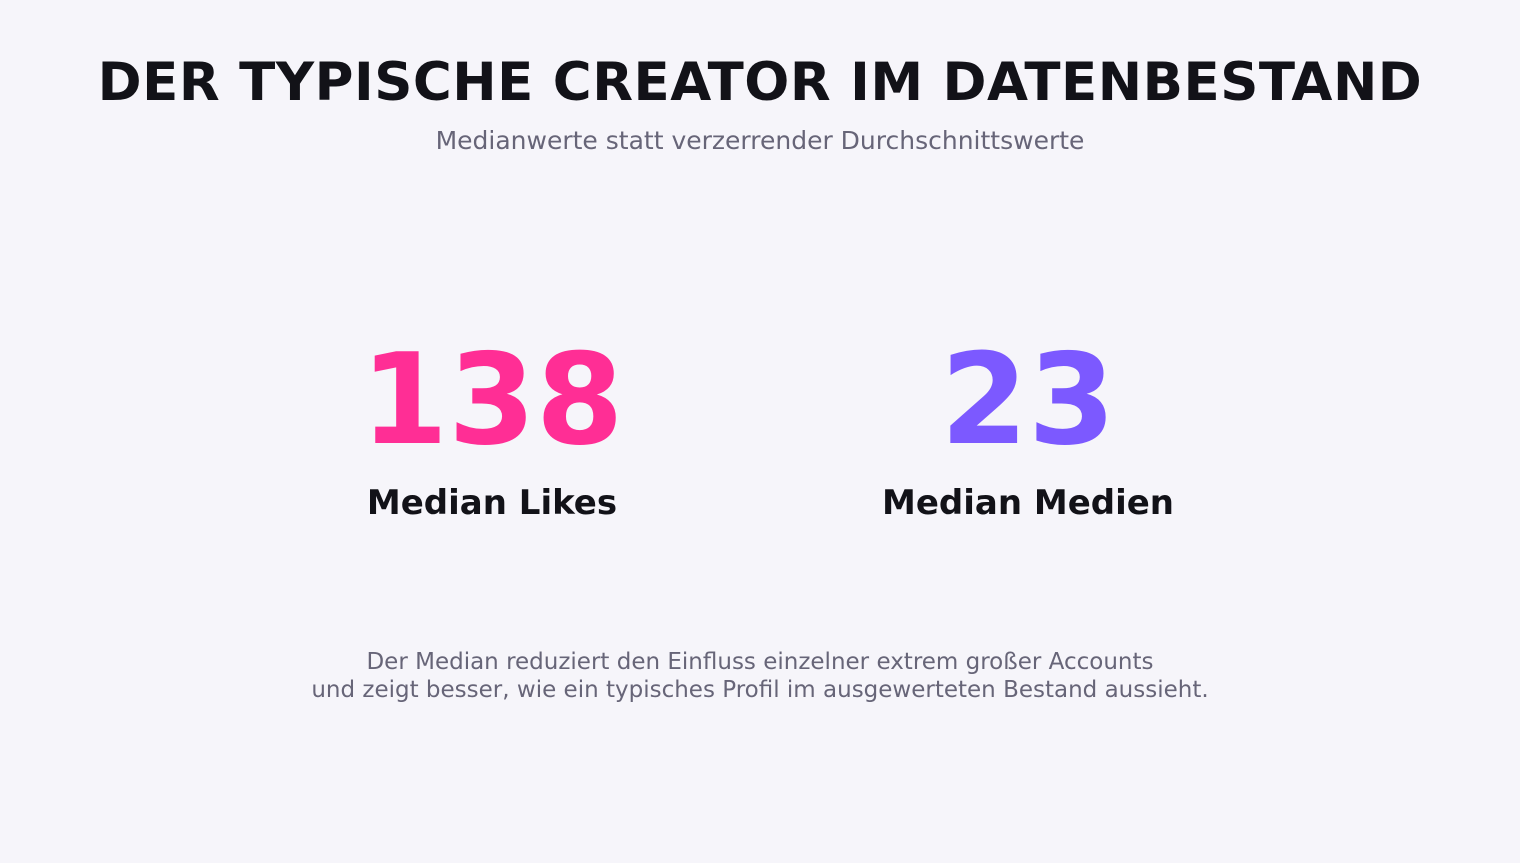 Image resolution: width=1520 pixels, height=863 pixels. I want to click on stat-value: 23, so click(1028, 399).